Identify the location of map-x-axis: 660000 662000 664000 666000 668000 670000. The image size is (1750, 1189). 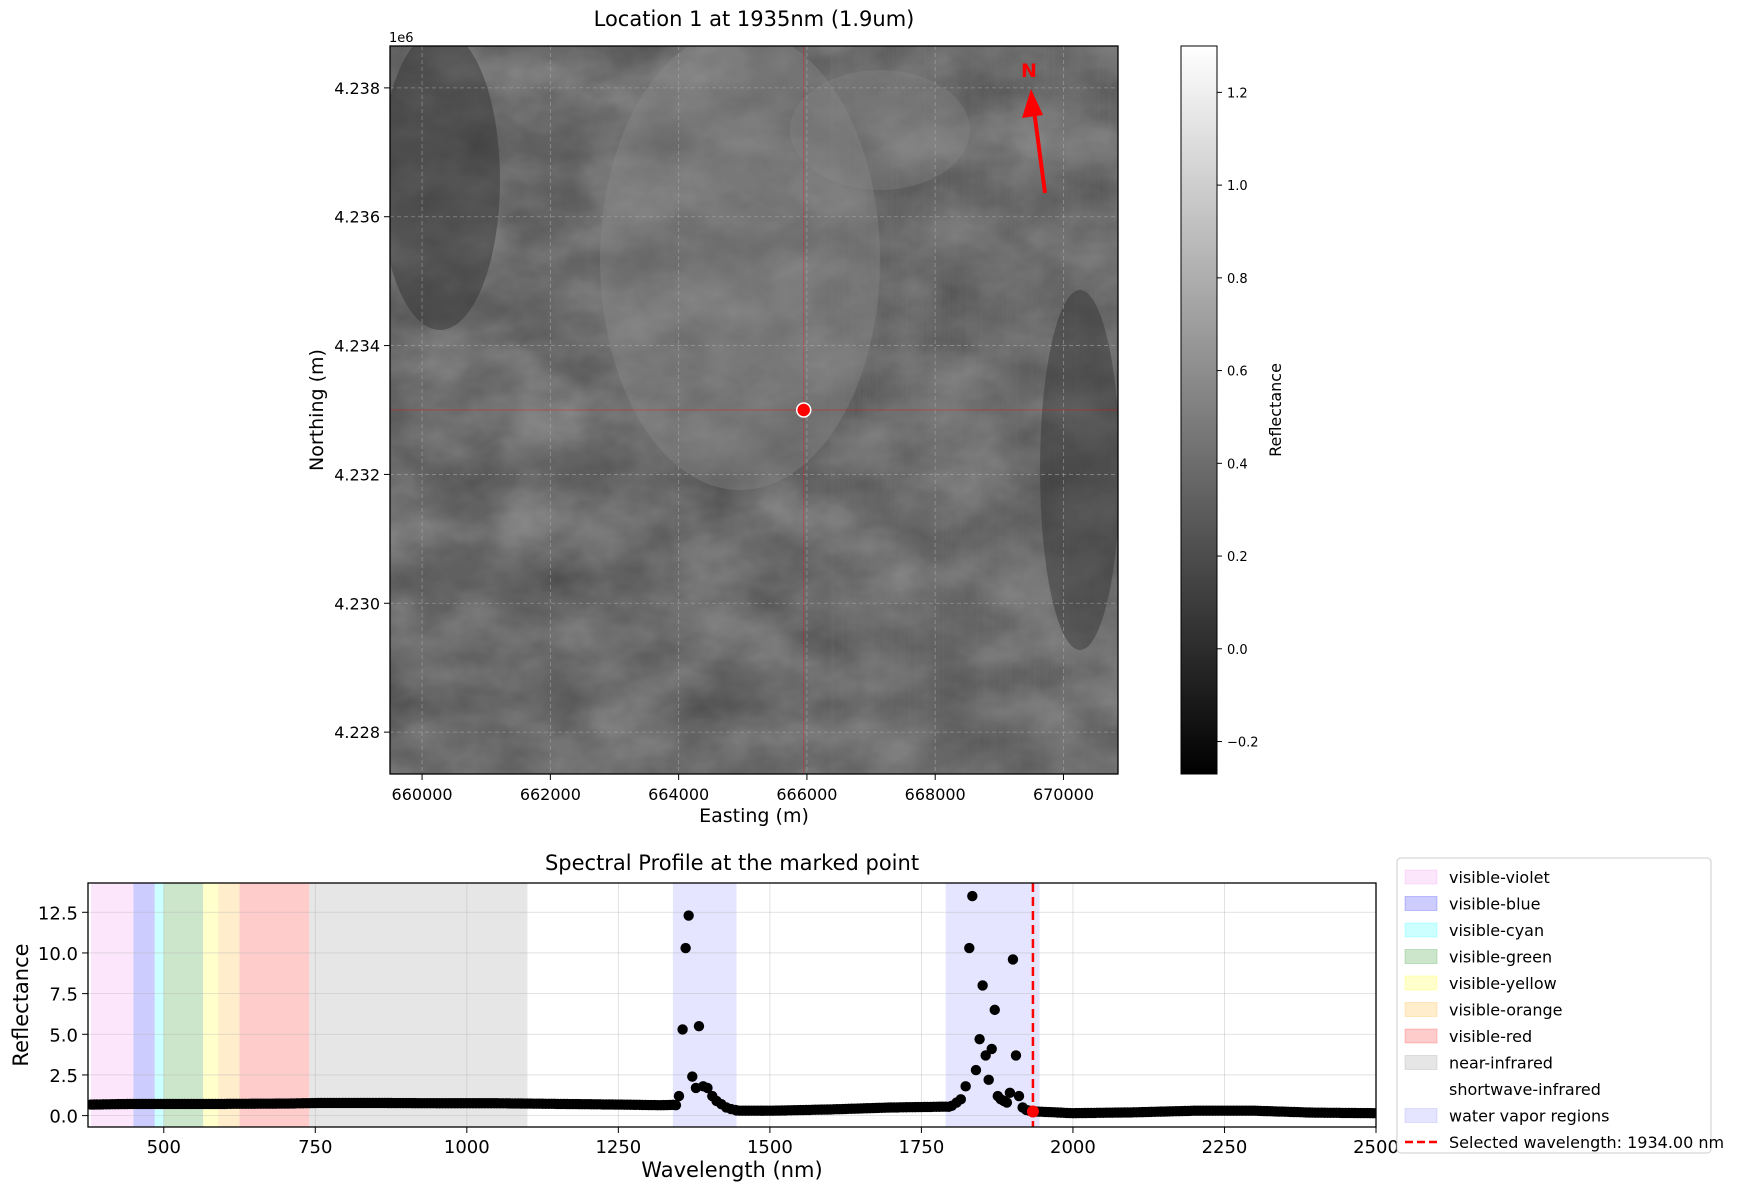
(743, 789).